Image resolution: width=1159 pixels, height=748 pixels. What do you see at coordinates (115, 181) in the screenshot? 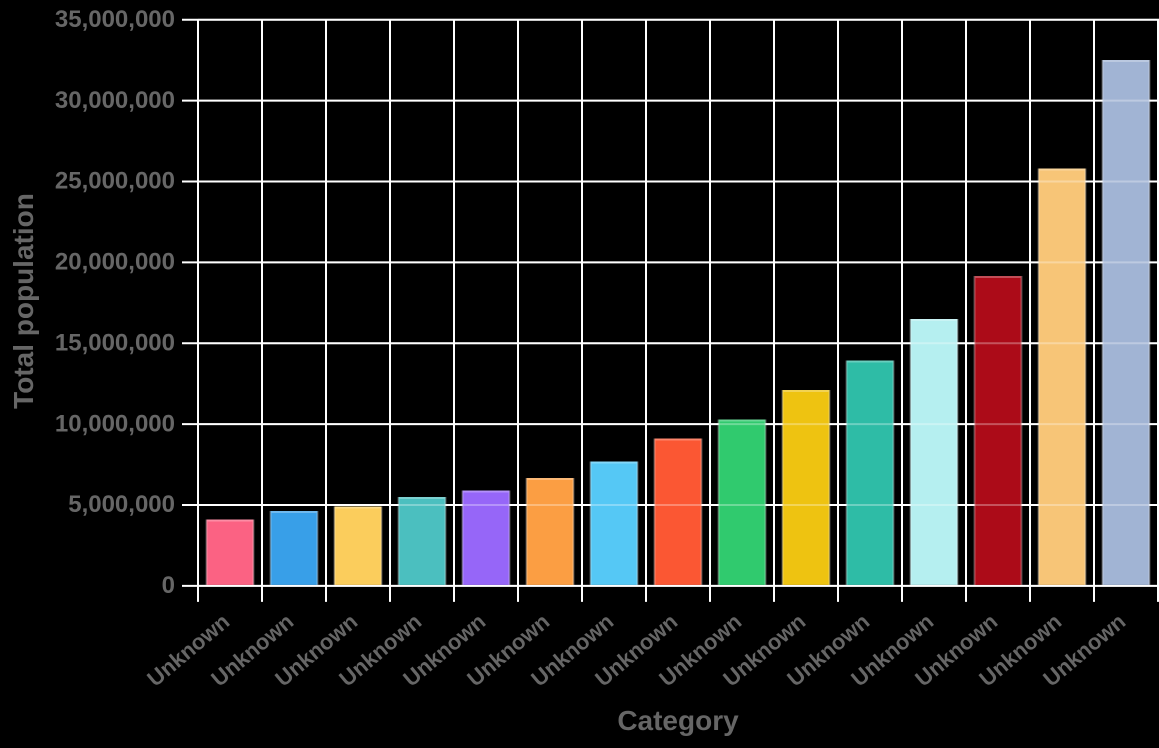
I see `svg-text: 25,000,000` at bounding box center [115, 181].